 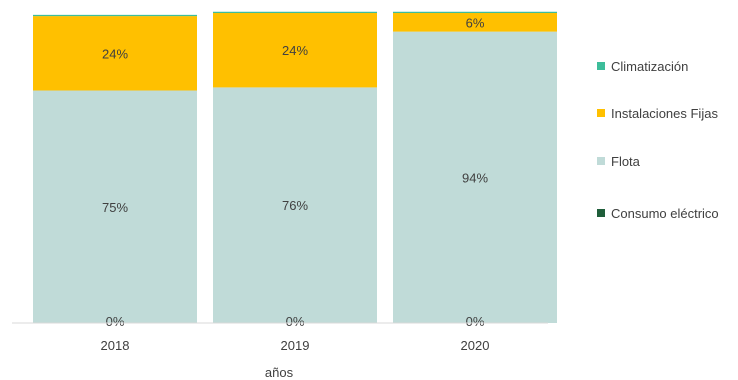 I want to click on data-label-2019-series-1: 76%, so click(x=295, y=205).